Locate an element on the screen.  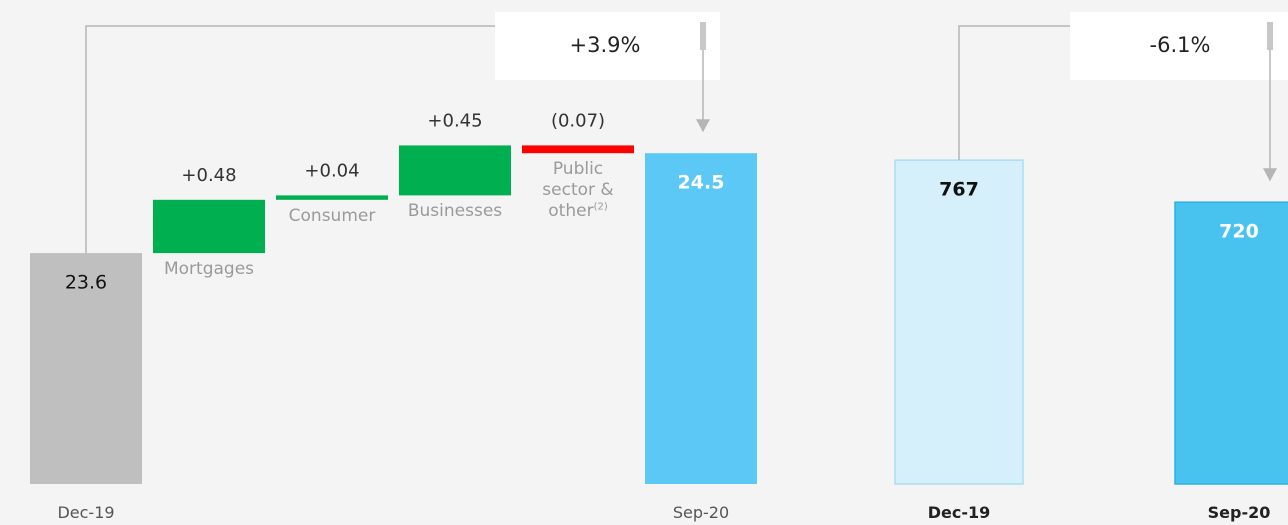
annotation: -6.1% is located at coordinates (1180, 45).